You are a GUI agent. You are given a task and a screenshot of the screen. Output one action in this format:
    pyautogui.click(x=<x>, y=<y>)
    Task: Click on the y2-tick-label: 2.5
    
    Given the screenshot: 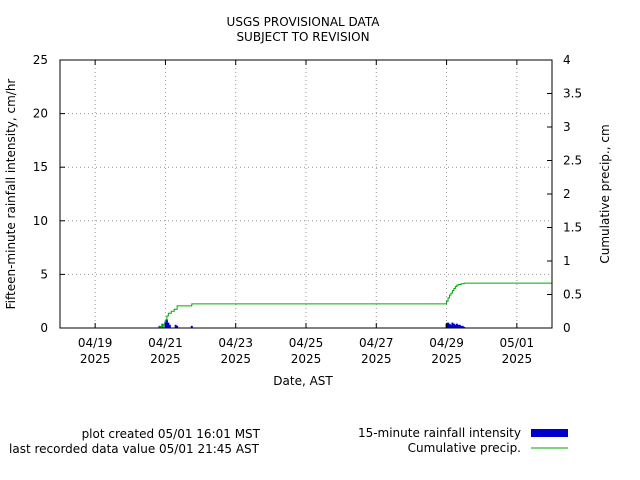 What is the action you would take?
    pyautogui.click(x=572, y=161)
    